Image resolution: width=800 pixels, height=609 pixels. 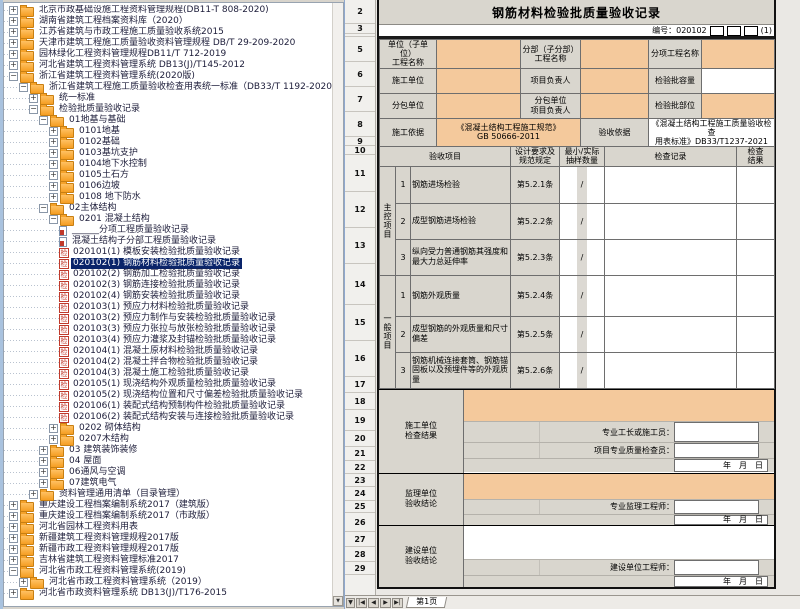 I want to click on prev-sheet-button: ◀, so click(x=373, y=602).